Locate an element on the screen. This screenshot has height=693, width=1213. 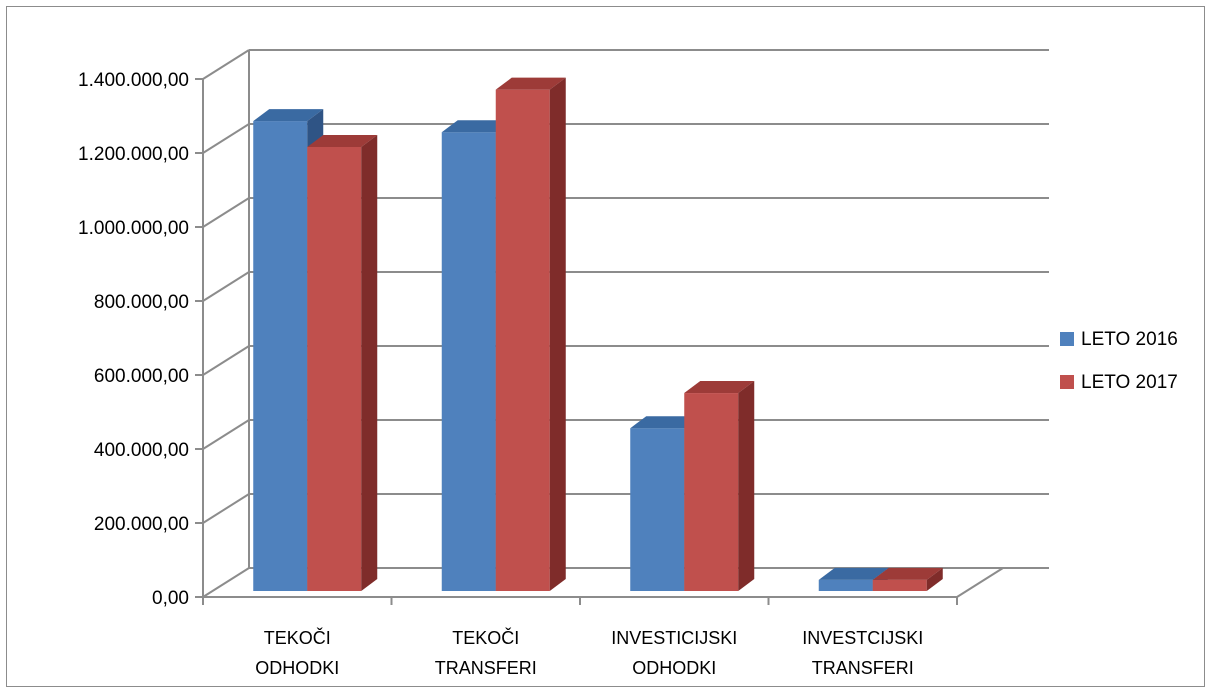
x-category-label: INVESTCIJSKI is located at coordinates (862, 638).